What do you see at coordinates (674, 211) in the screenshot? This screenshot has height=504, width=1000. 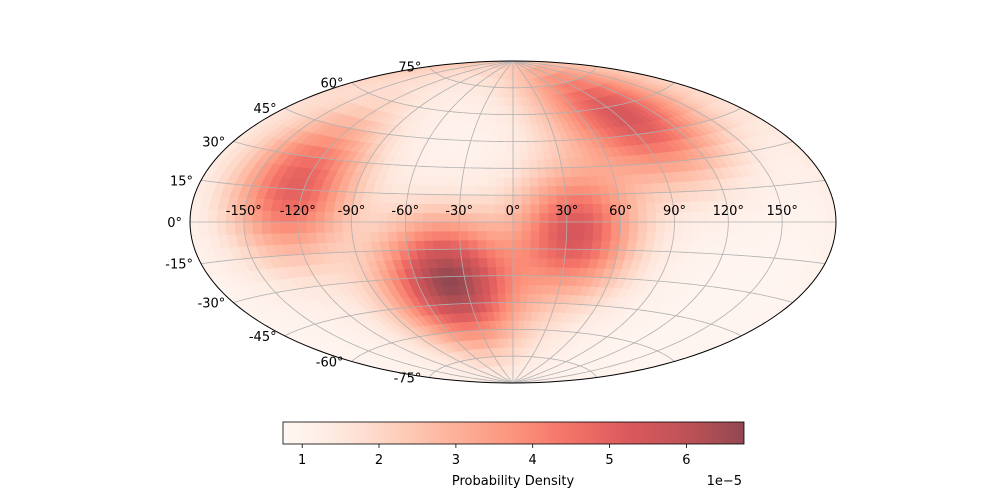 I see `longitude-tick-label: 90°` at bounding box center [674, 211].